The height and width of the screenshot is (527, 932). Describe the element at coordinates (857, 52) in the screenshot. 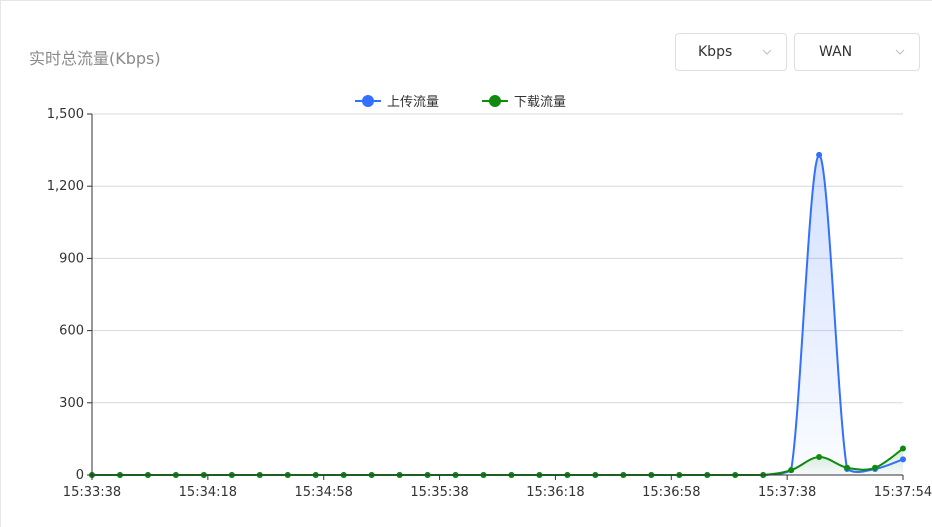

I see `interface-select: WAN` at that location.